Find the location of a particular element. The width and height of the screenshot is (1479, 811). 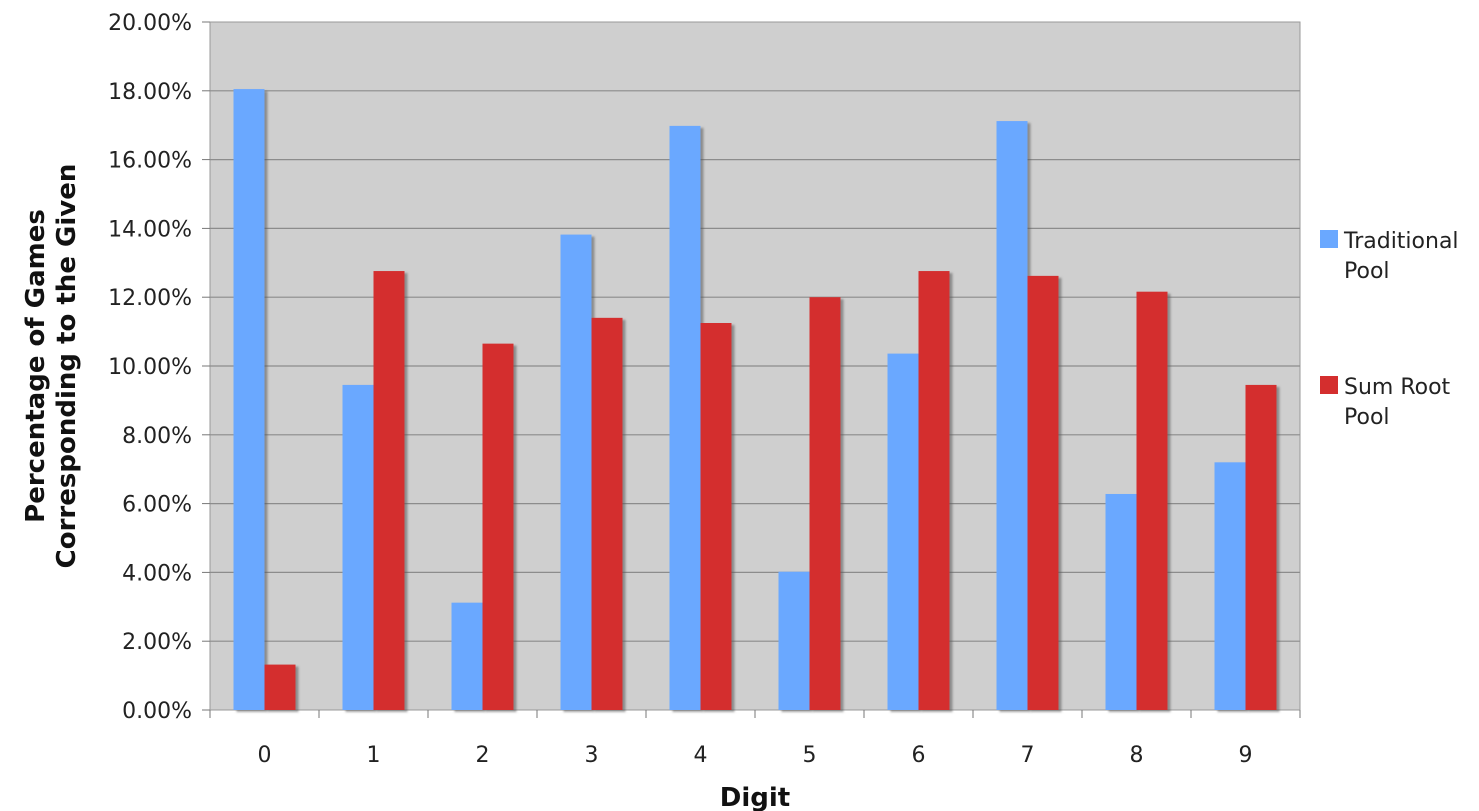

x-tick-label: 7 is located at coordinates (1028, 755).